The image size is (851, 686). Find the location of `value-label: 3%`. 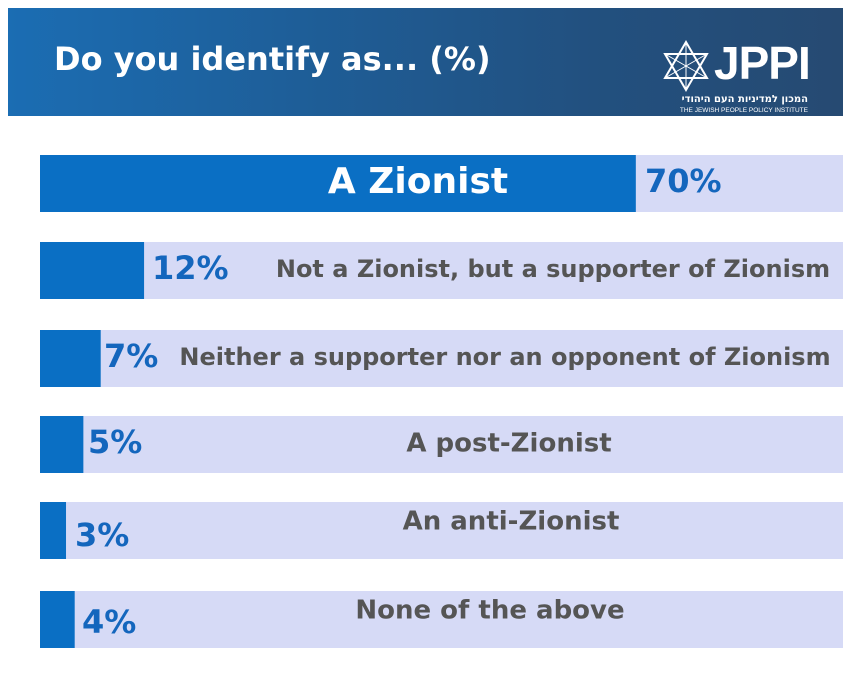

value-label: 3% is located at coordinates (102, 535).